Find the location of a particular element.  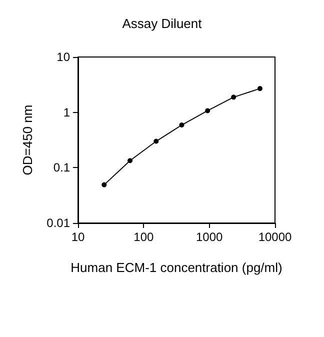

x-tick-label: 10000 is located at coordinates (275, 237).